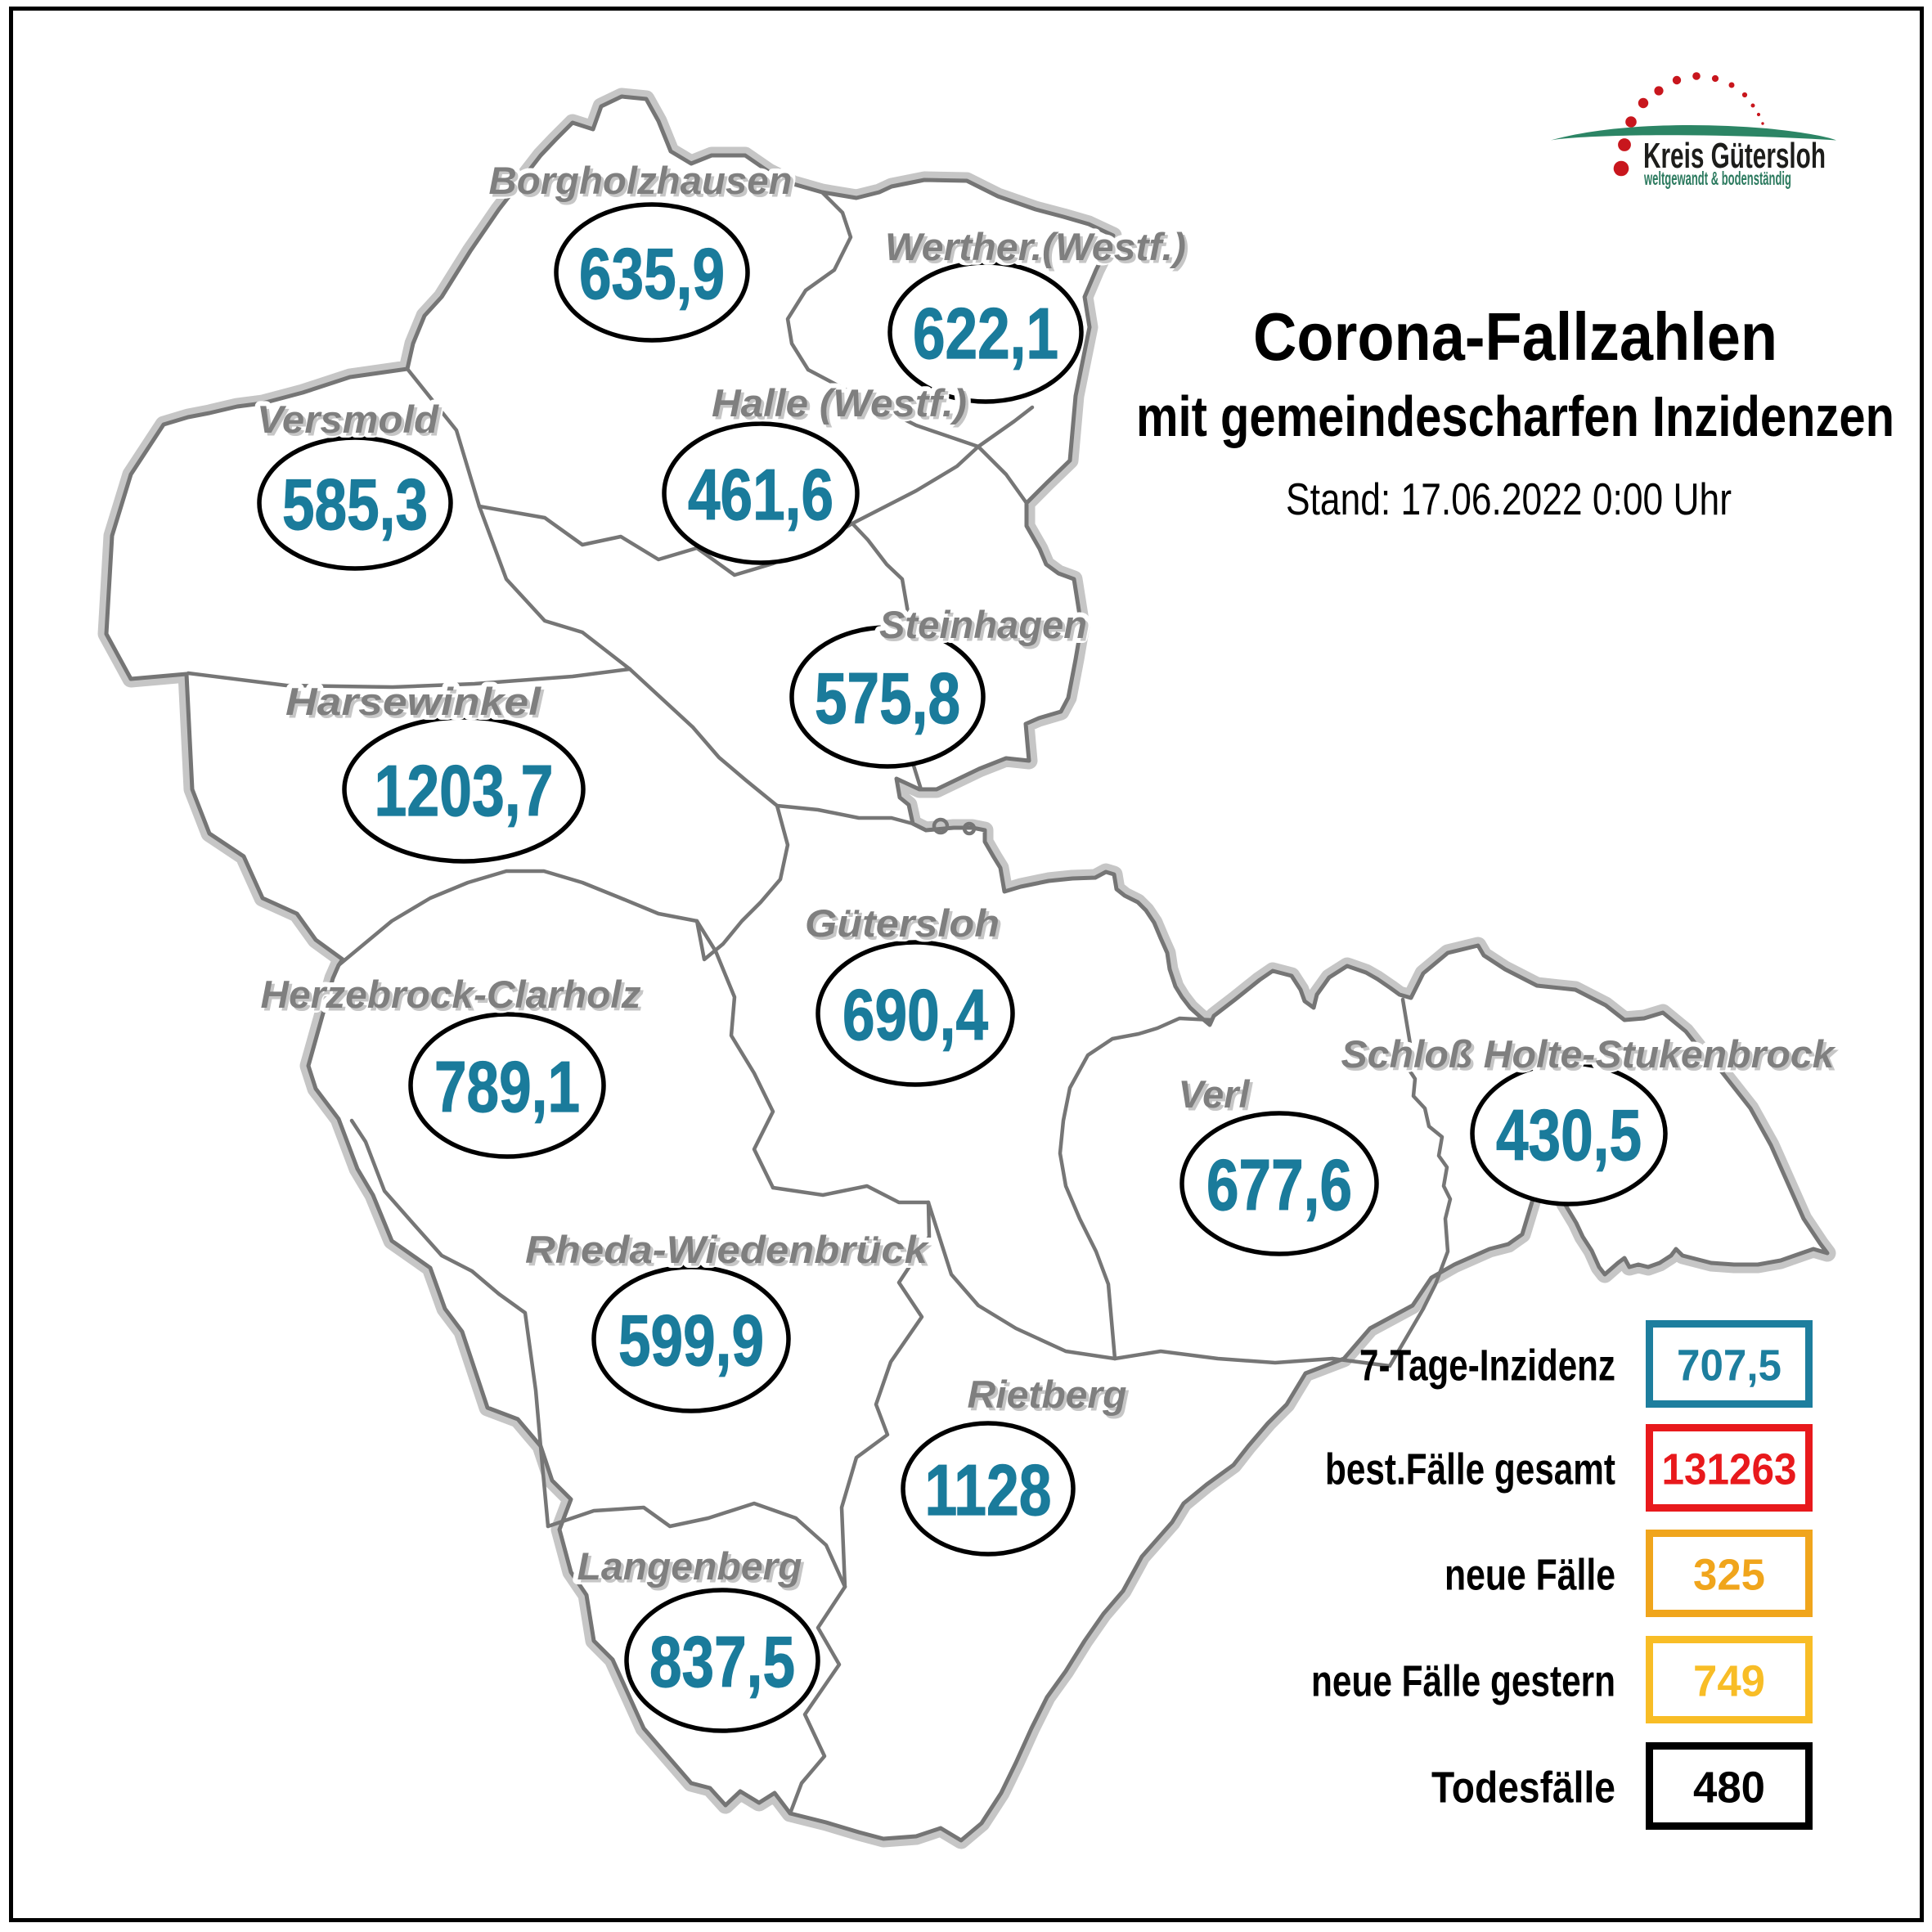 Image resolution: width=1932 pixels, height=1932 pixels. I want to click on svg-text: Corona-Fallzahlen, so click(1515, 337).